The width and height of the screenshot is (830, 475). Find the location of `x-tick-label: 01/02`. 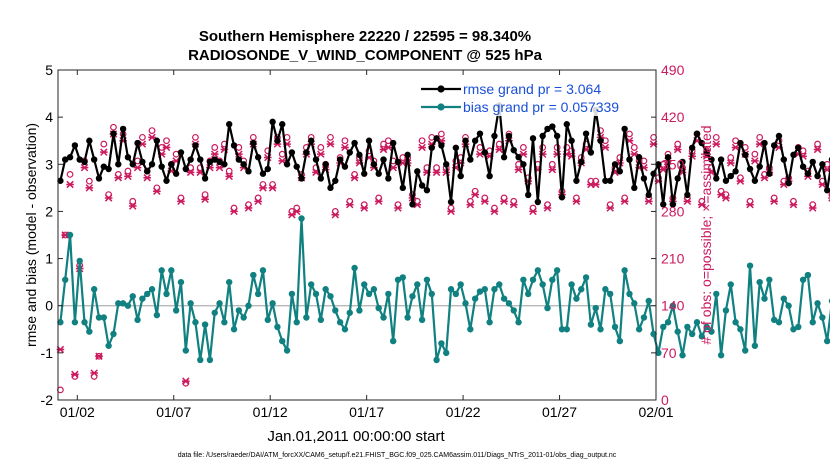

x-tick-label: 01/02 is located at coordinates (77, 412).